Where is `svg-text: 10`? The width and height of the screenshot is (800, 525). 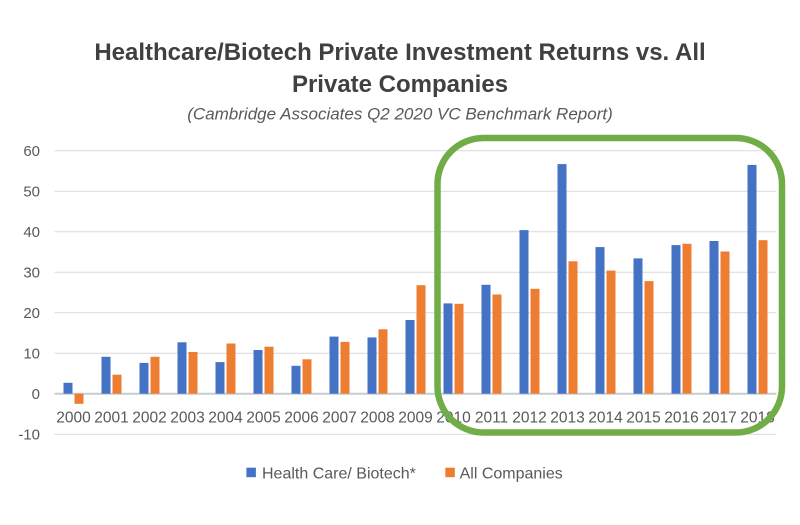
svg-text: 10 is located at coordinates (31, 354).